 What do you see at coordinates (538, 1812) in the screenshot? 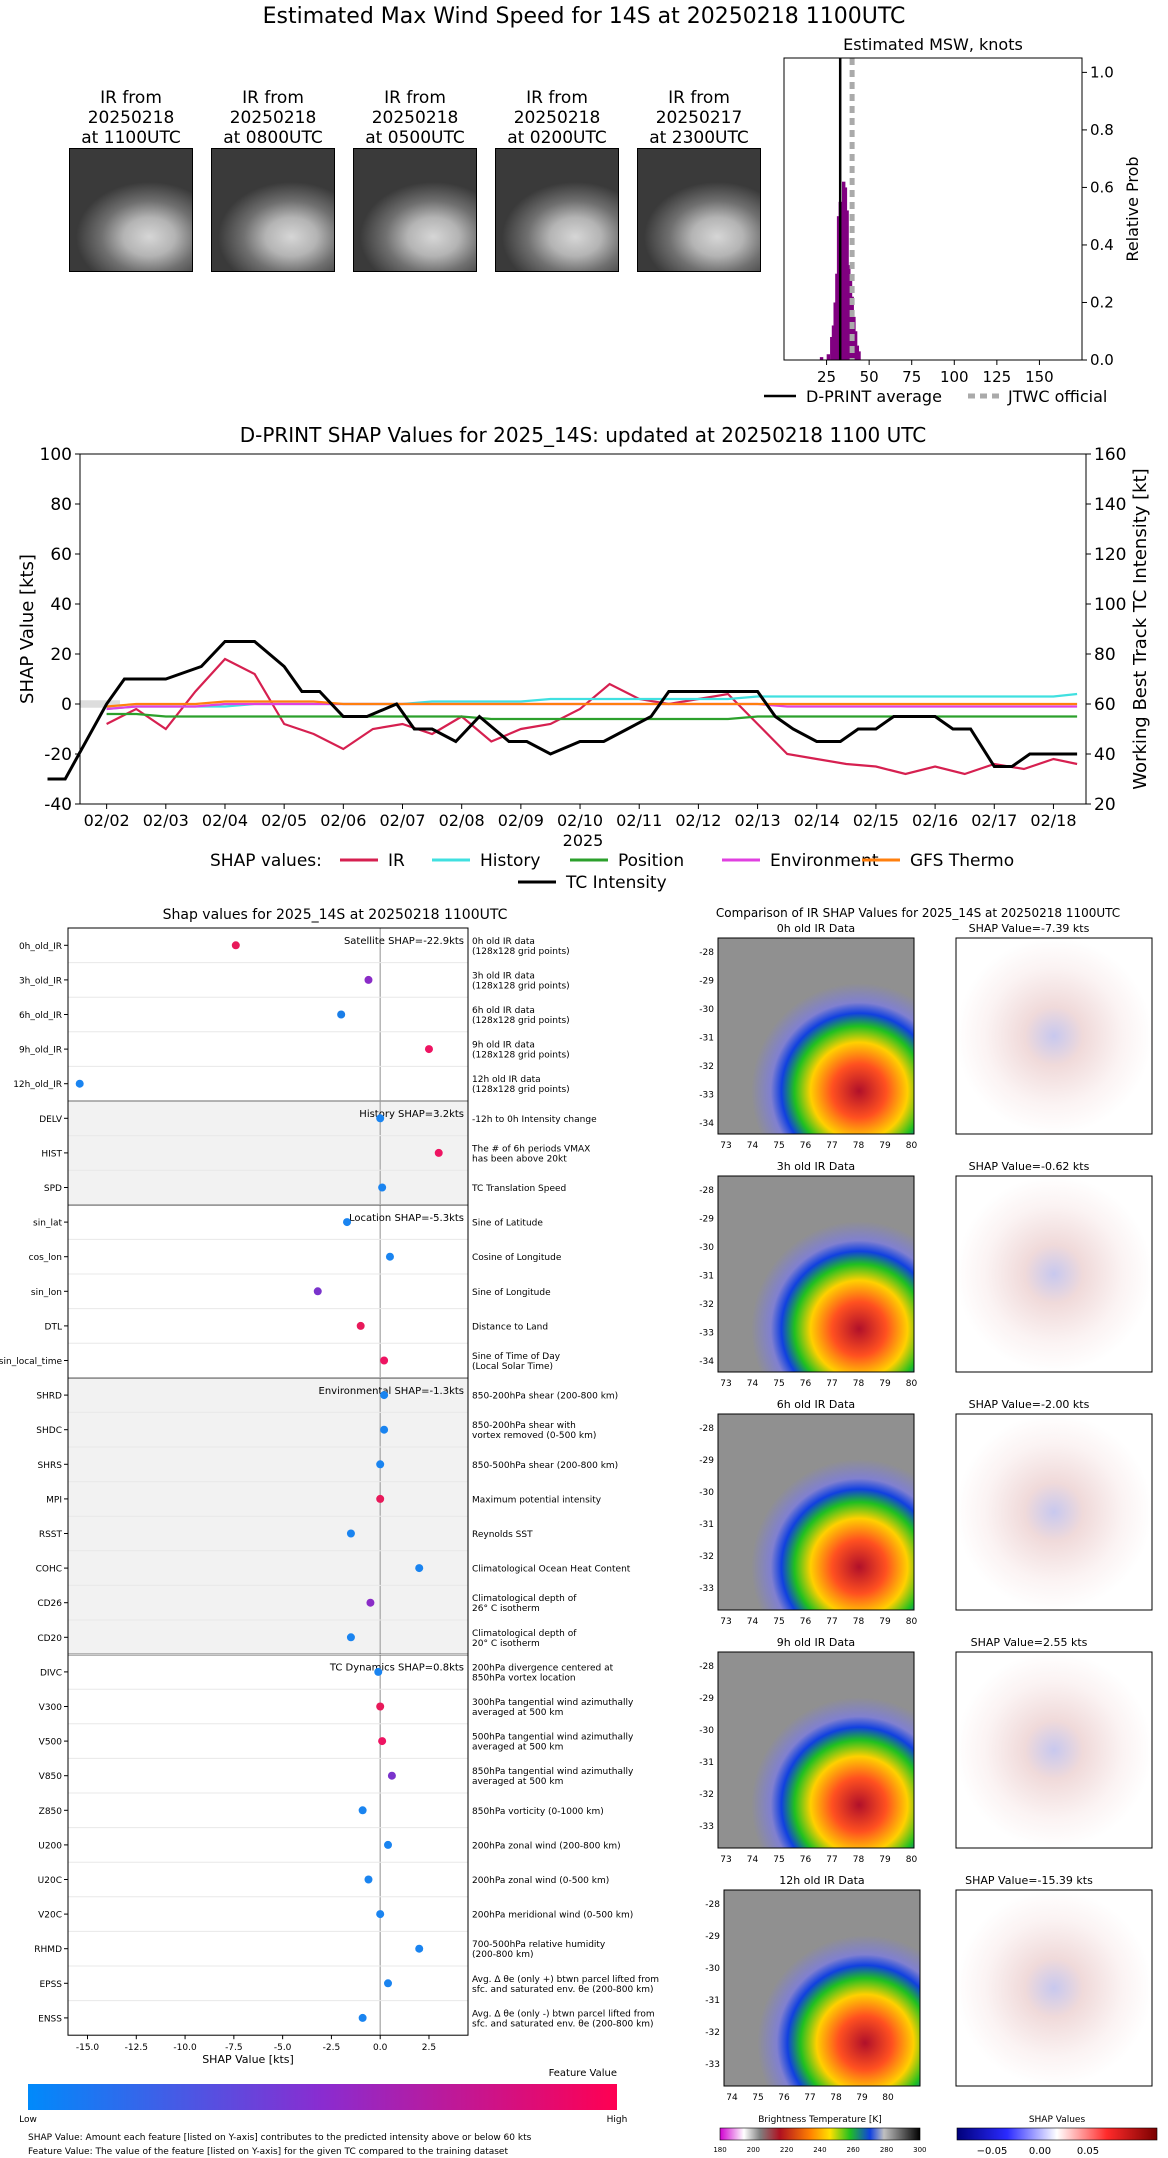
I see `feature-description: 850hPa vorticity (0-1000 km)` at bounding box center [538, 1812].